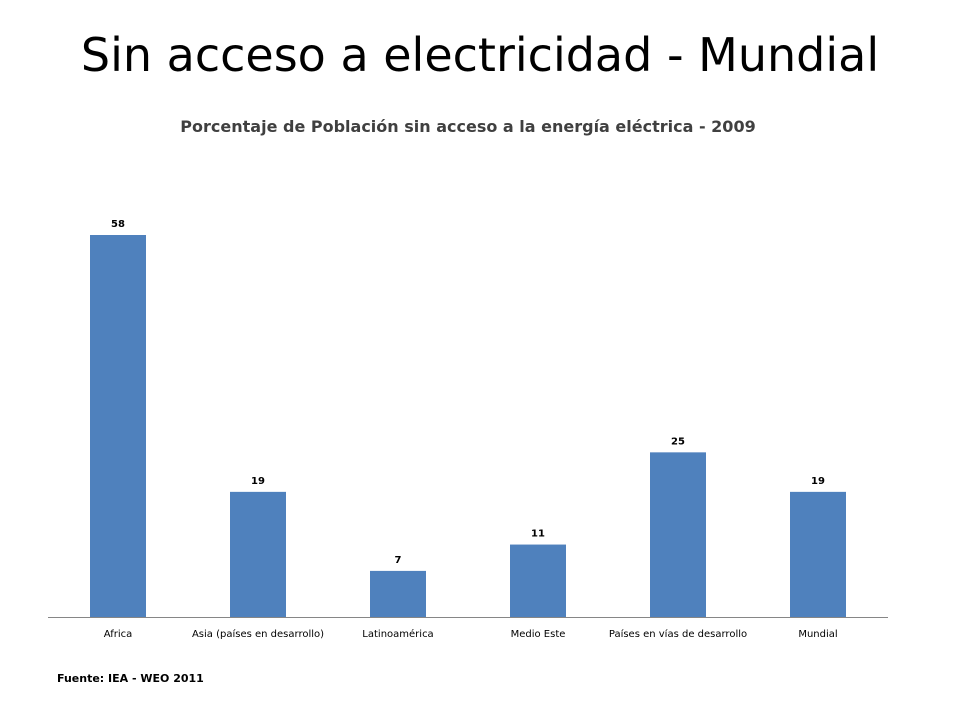 This screenshot has width=960, height=720. I want to click on category-label-5: Mundial, so click(817, 634).